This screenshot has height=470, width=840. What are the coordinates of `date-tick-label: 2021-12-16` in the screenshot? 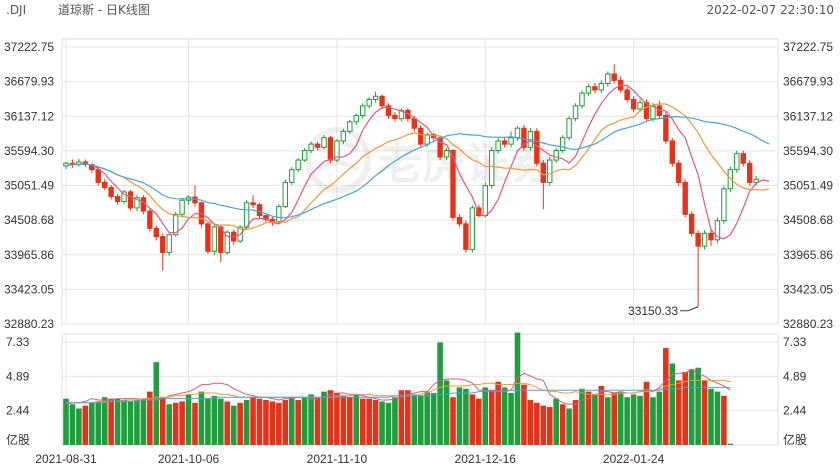 It's located at (486, 459).